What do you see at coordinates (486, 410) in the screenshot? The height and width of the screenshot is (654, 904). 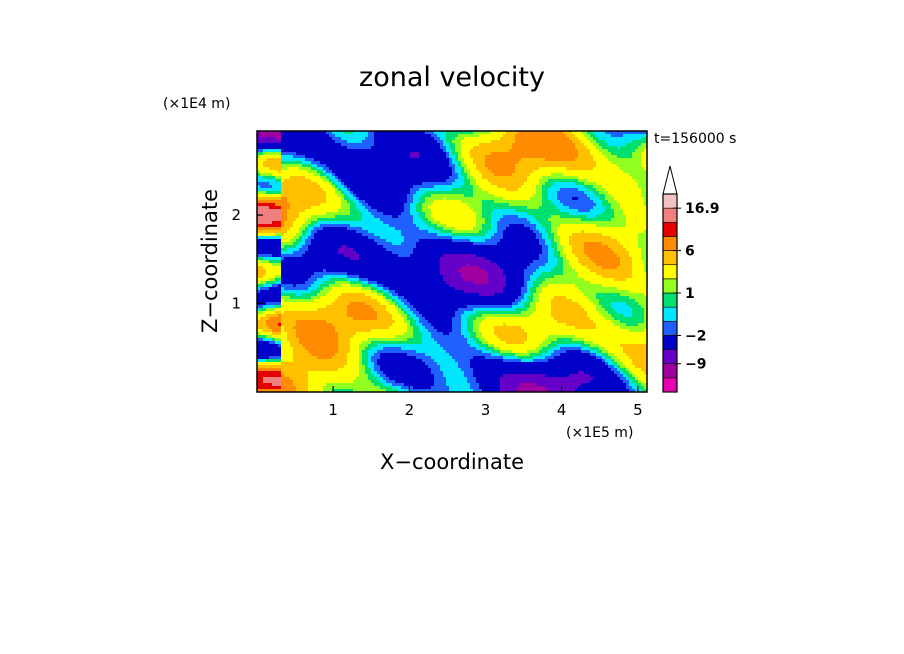 I see `x-tick-label: 3` at bounding box center [486, 410].